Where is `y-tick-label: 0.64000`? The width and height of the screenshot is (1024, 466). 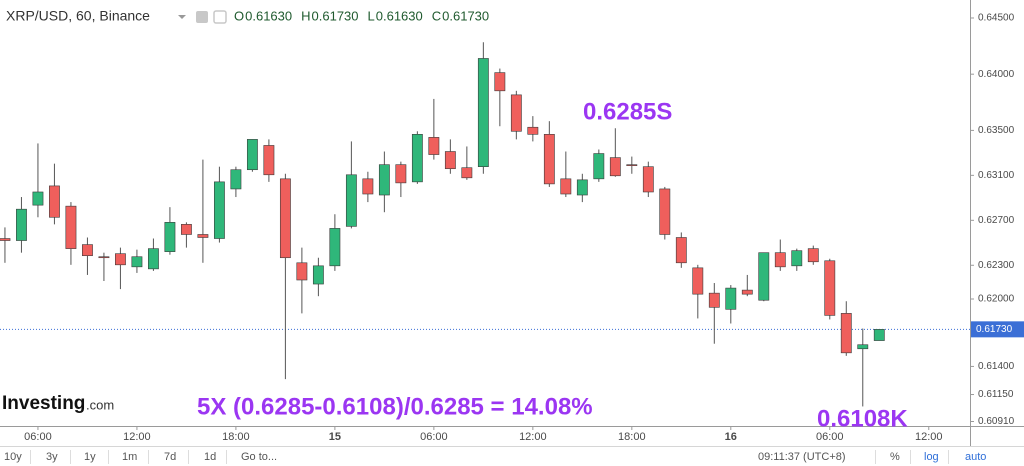
y-tick-label: 0.64000 is located at coordinates (996, 74).